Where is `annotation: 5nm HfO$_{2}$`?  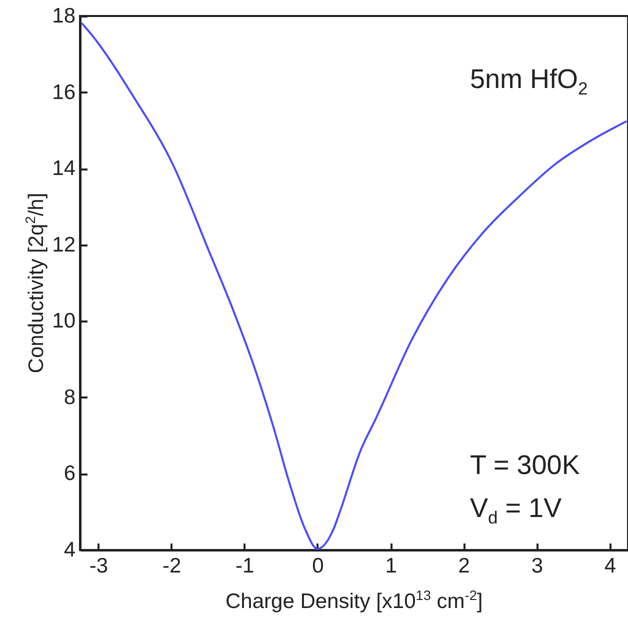 annotation: 5nm HfO$_{2}$ is located at coordinates (529, 82).